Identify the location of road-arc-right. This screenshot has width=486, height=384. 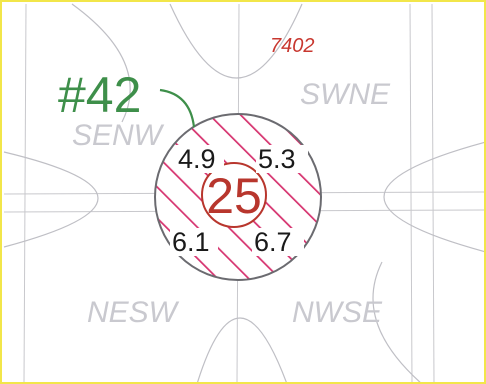
(433, 197).